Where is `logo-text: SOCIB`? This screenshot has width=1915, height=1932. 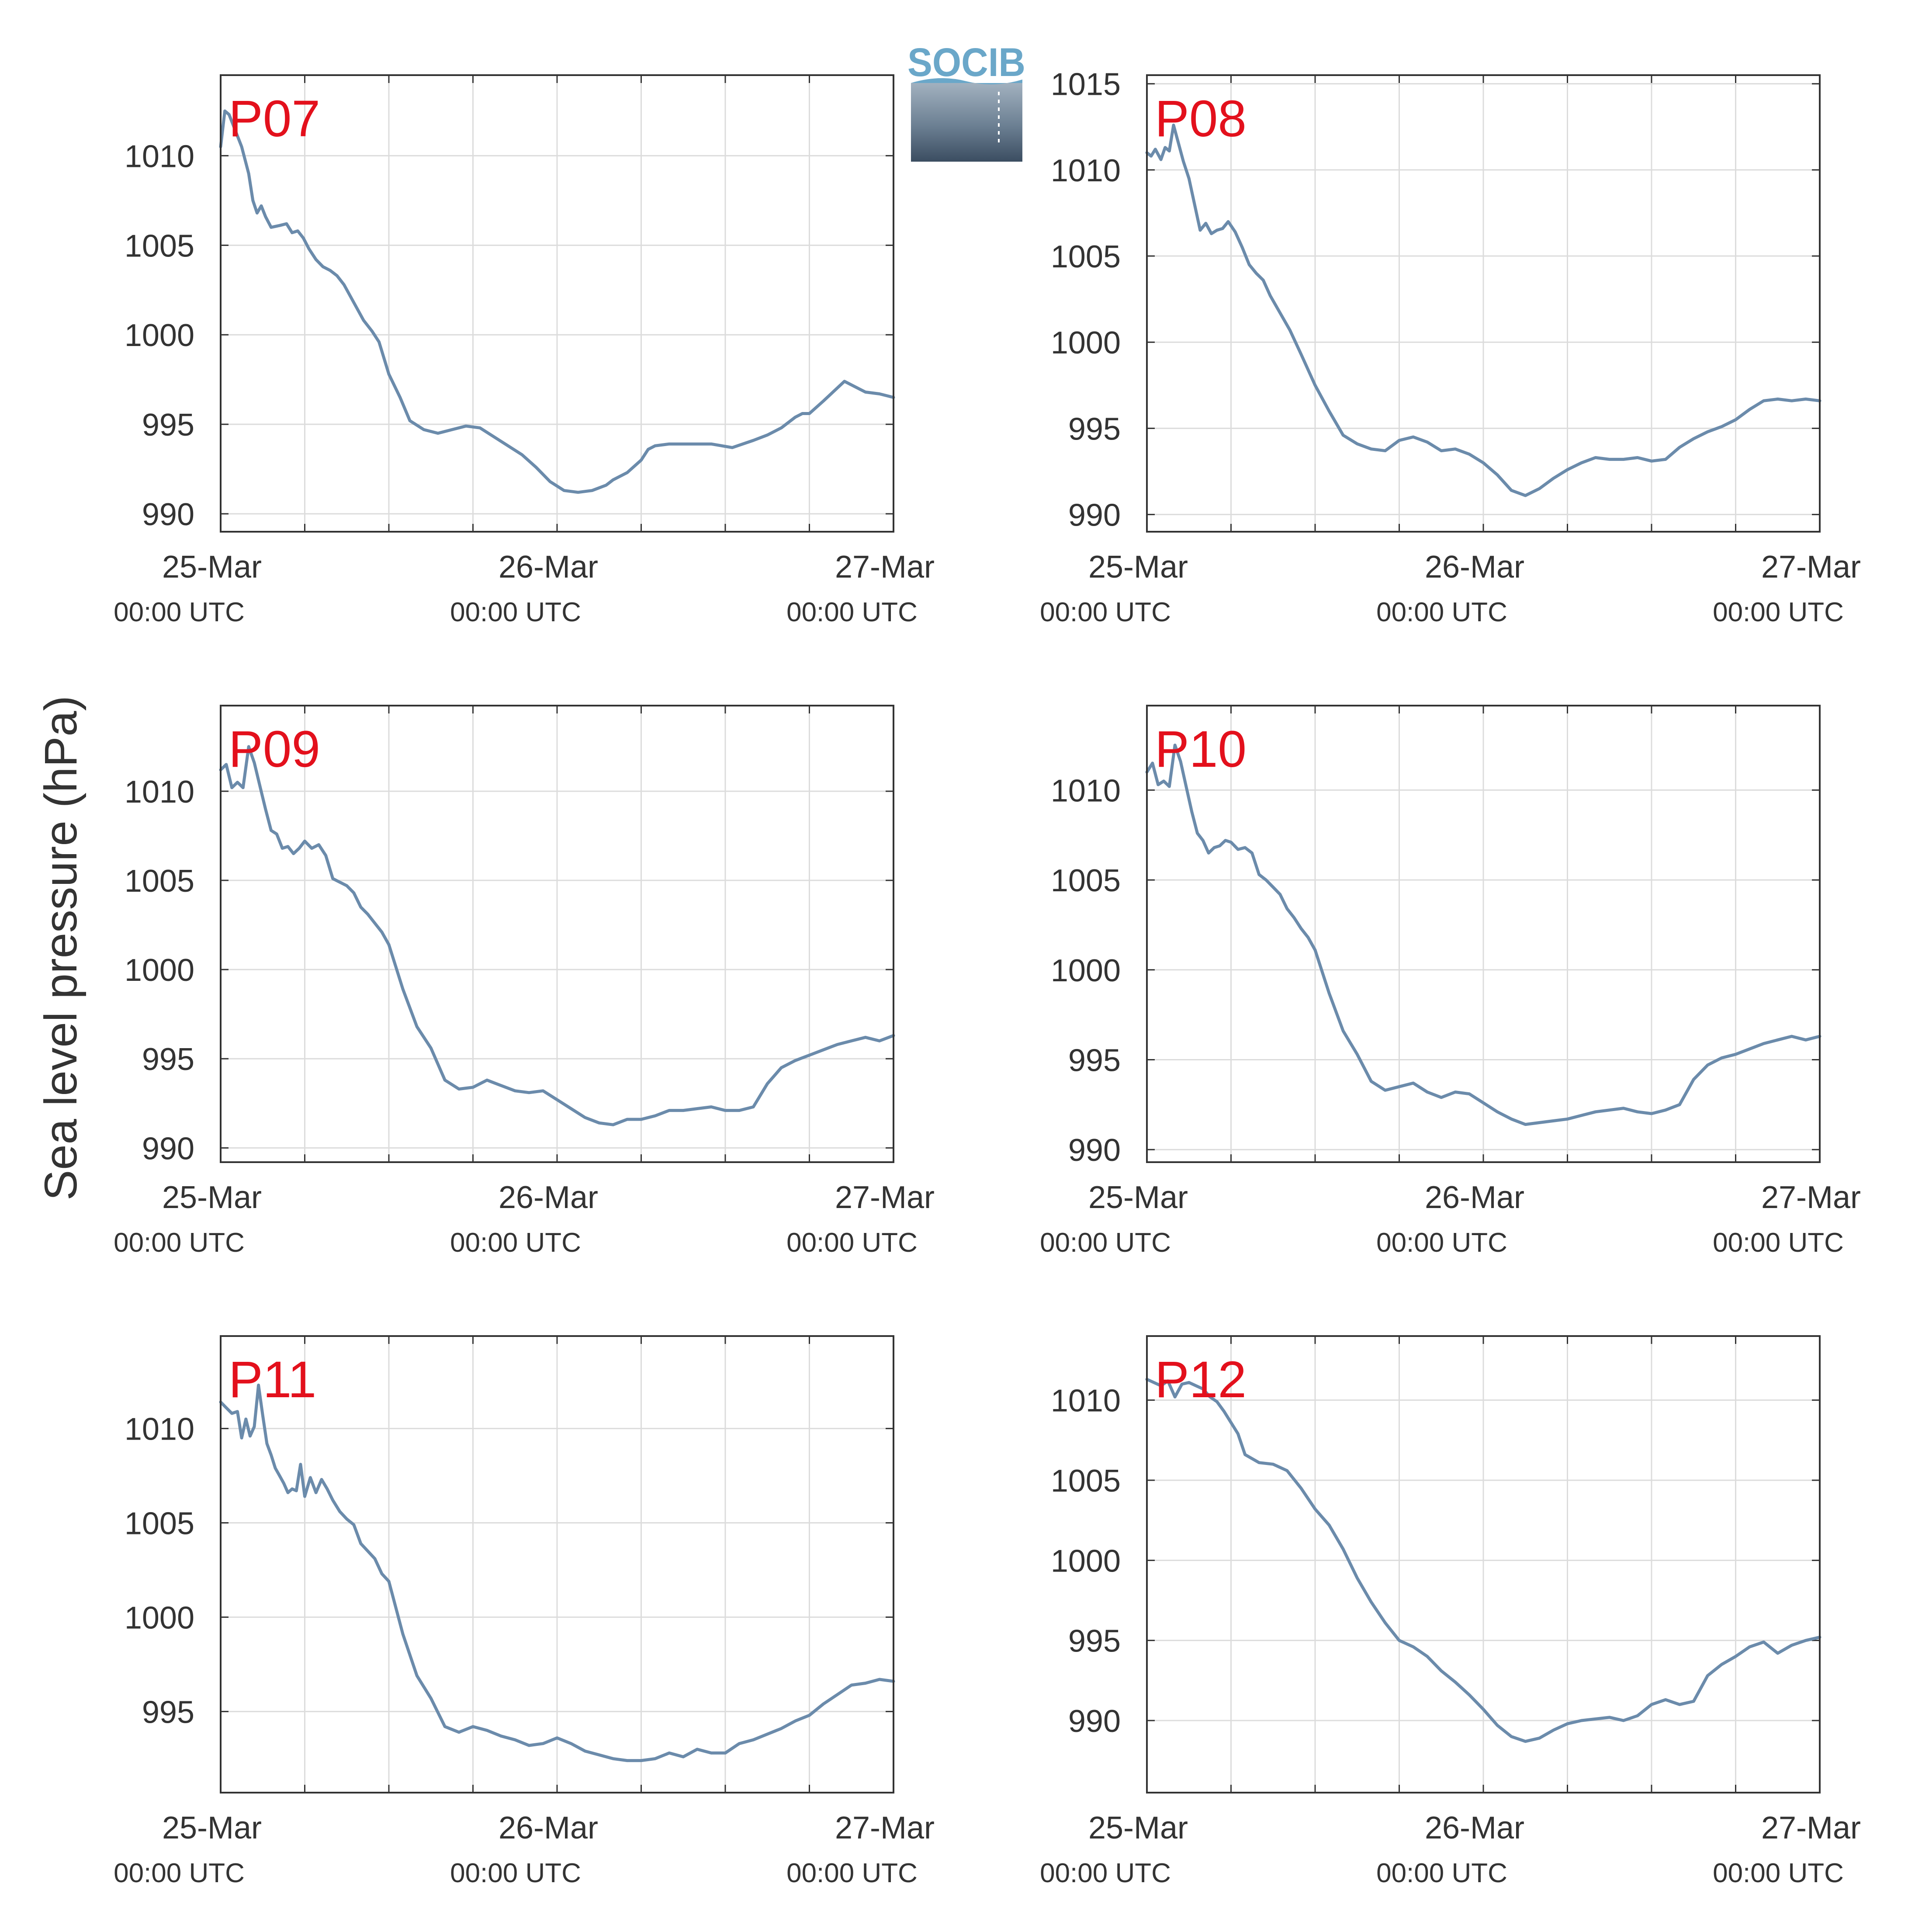
logo-text: SOCIB is located at coordinates (966, 62).